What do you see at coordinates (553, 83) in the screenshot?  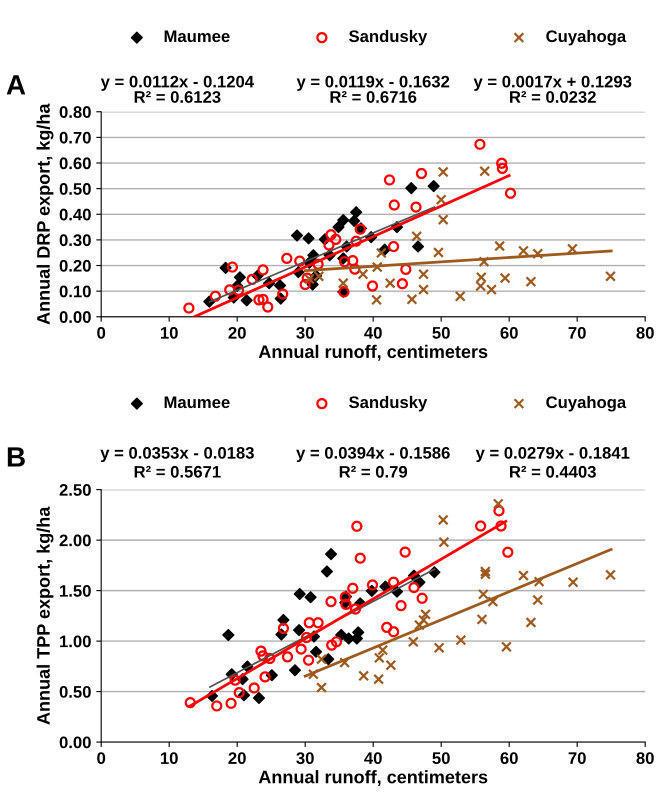 I see `text: y = 0.0017x + 0.1293` at bounding box center [553, 83].